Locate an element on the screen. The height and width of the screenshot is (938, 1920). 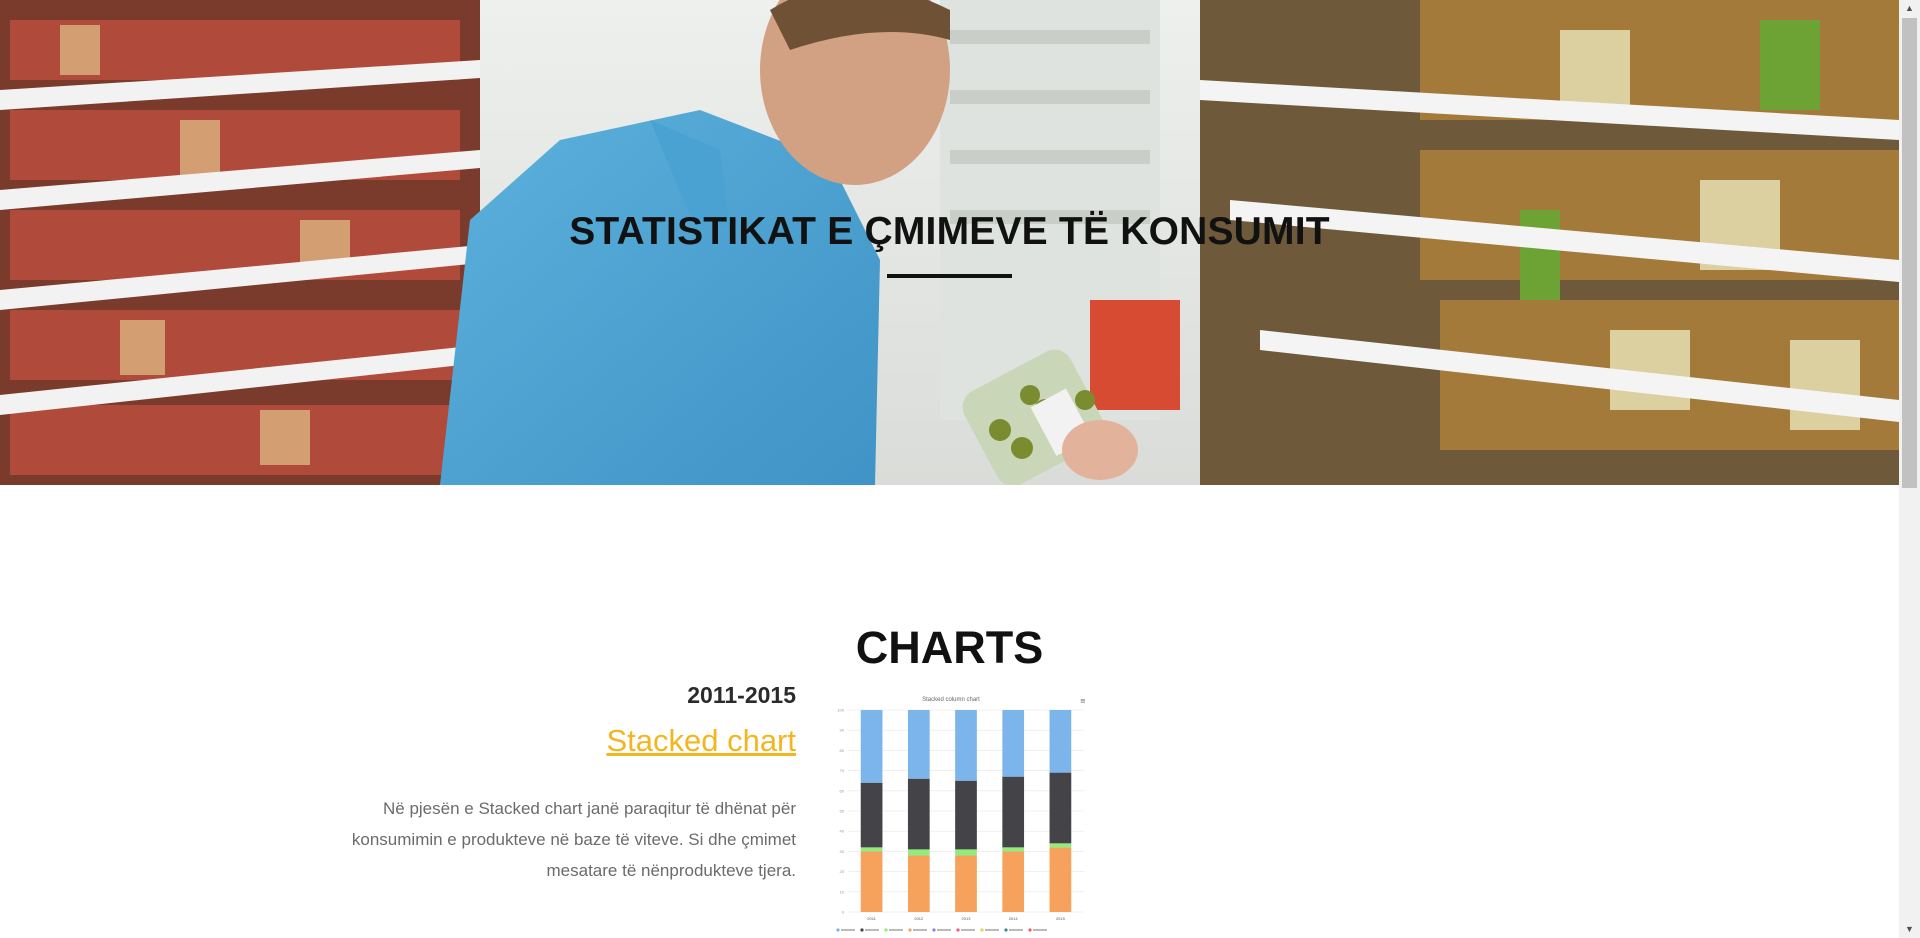
bar-segment-2012-s2 is located at coordinates (918, 814).